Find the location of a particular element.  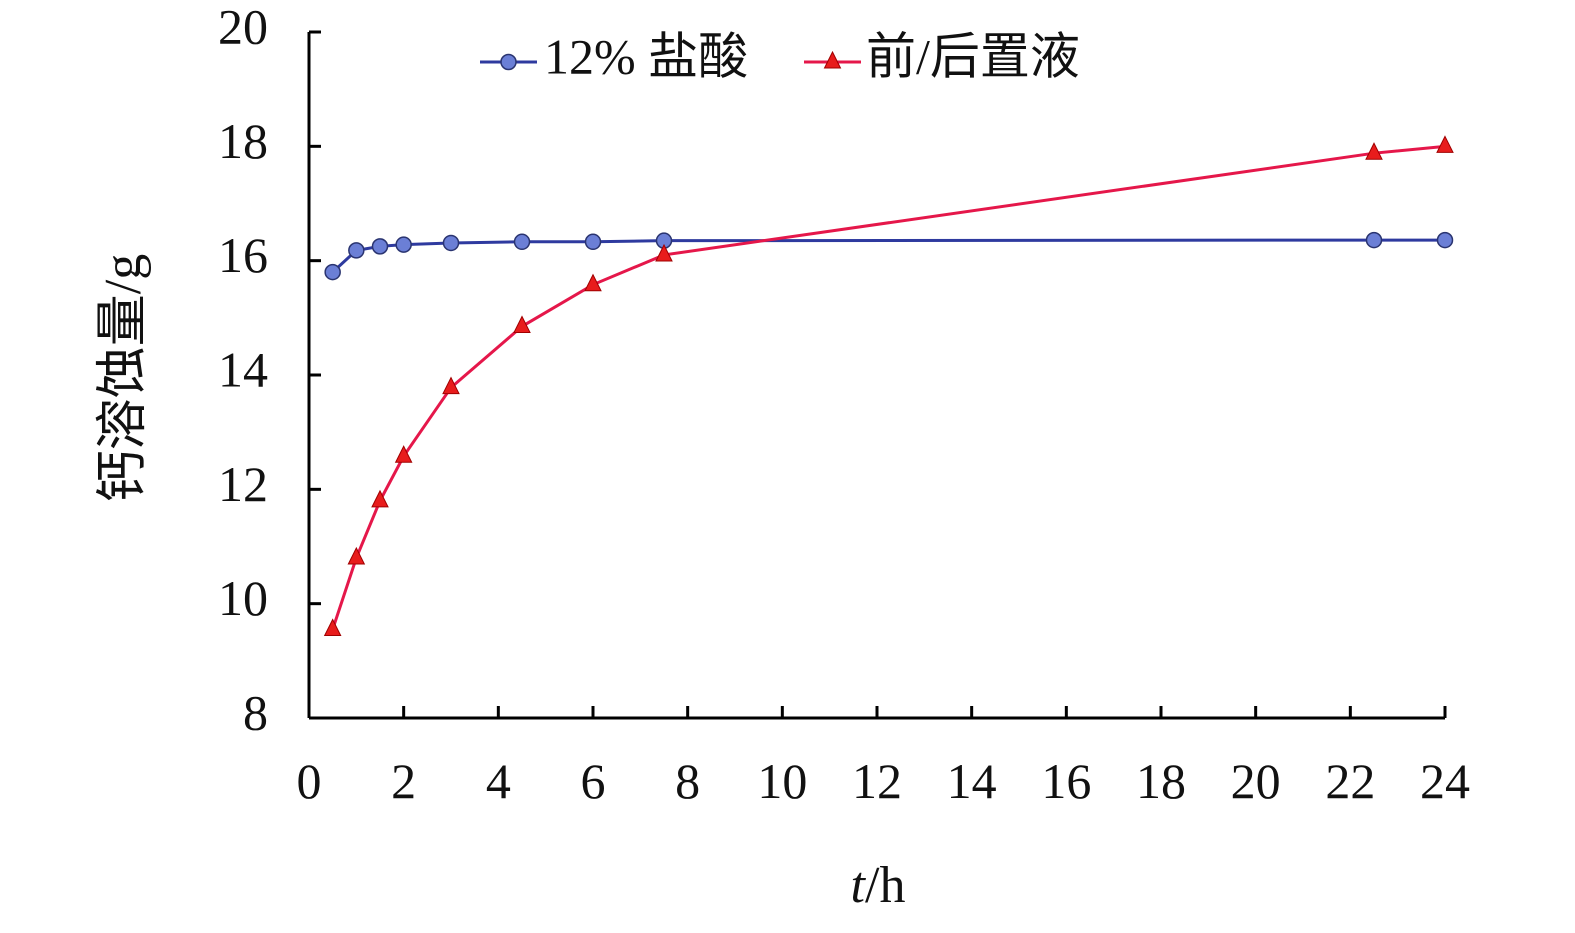

x-tick-label: 20 is located at coordinates (1256, 781).